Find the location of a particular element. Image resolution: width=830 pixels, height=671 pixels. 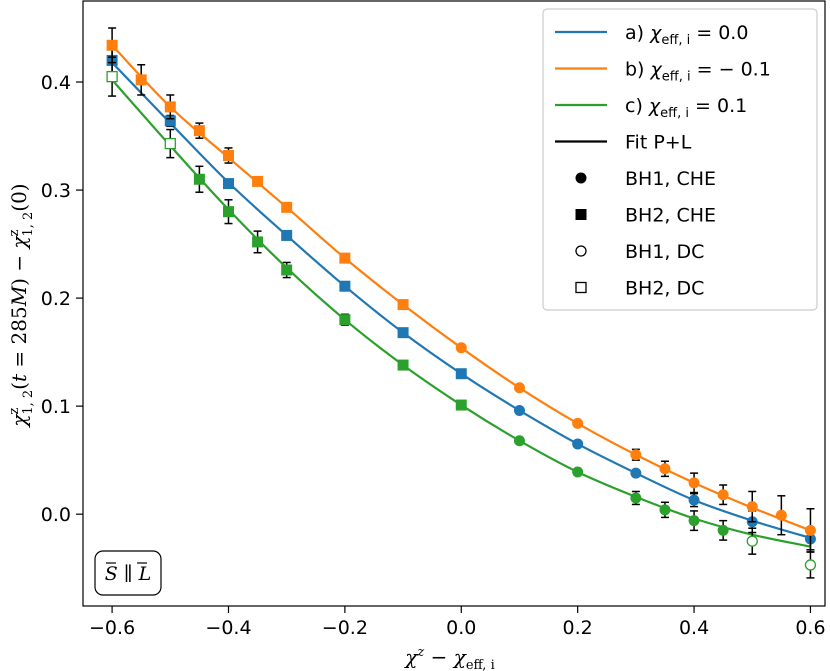

y-tick-label: 0.3 is located at coordinates (56, 191).